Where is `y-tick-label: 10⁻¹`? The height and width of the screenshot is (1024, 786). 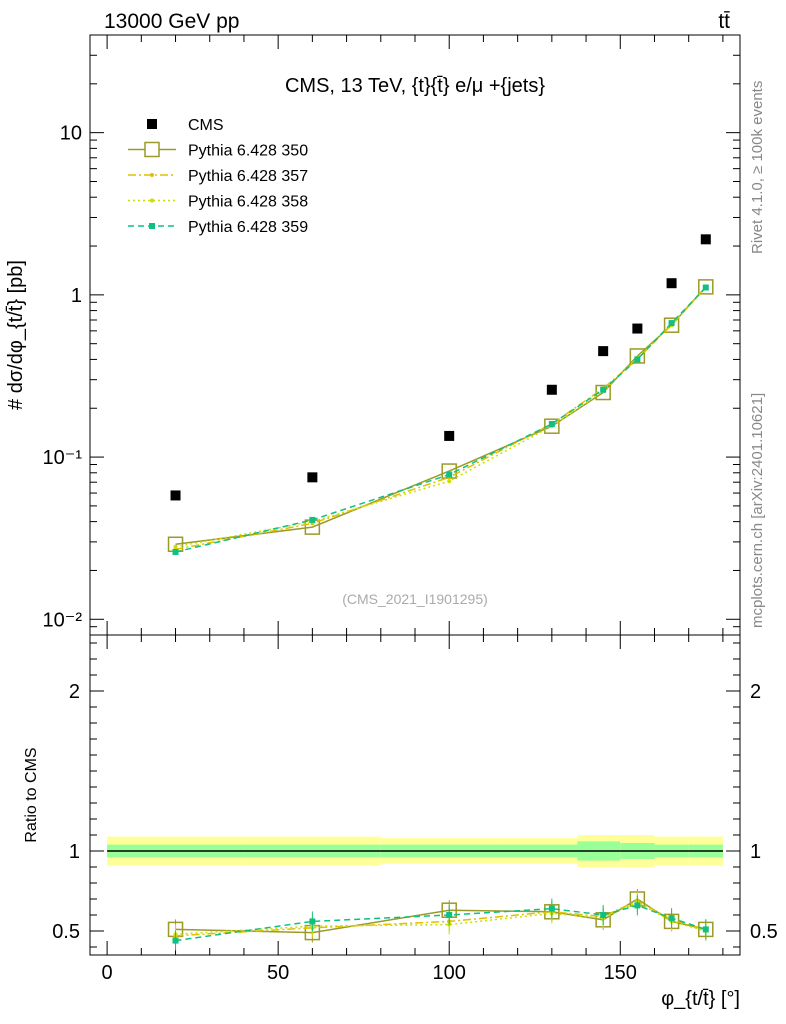 y-tick-label: 10⁻¹ is located at coordinates (63, 458).